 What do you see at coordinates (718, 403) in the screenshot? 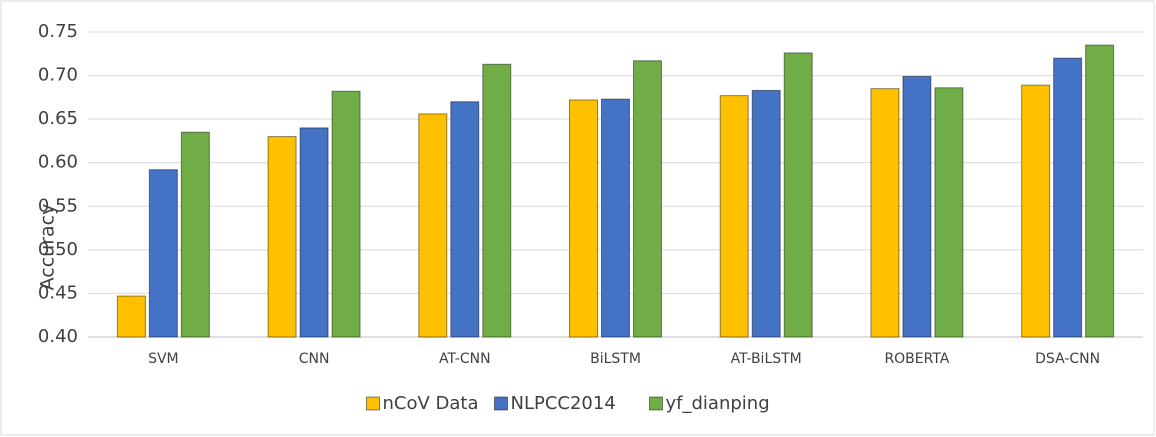
I see `legend-label: yf_dianping` at bounding box center [718, 403].